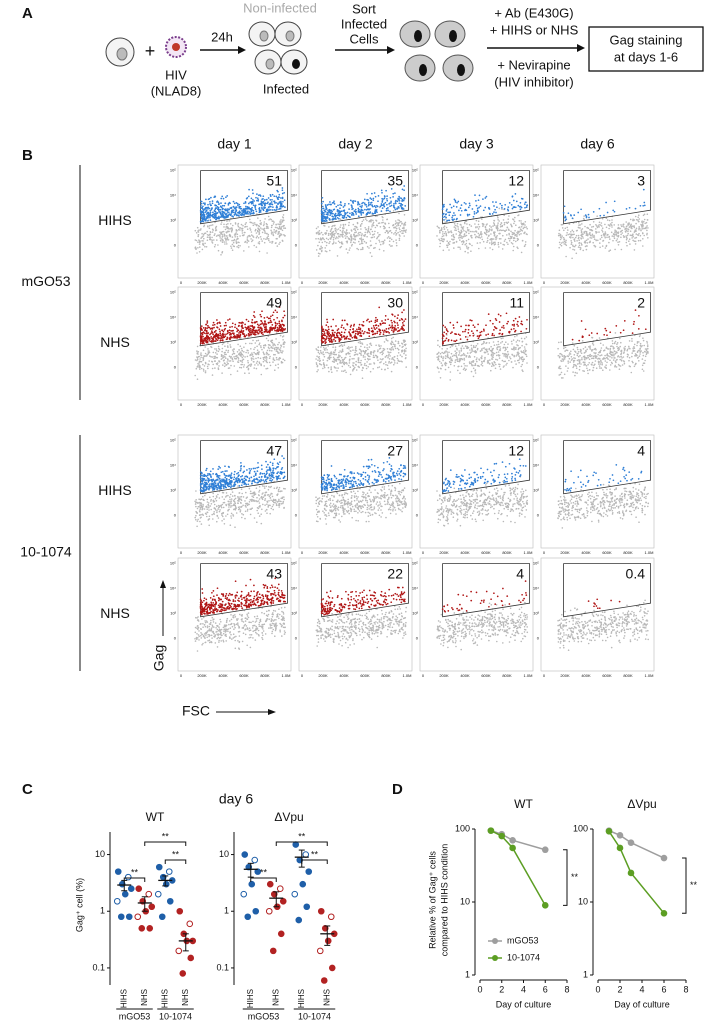 This screenshot has width=709, height=1024. Describe the element at coordinates (173, 219) in the screenshot. I see `y-tick-label: 10³` at that location.